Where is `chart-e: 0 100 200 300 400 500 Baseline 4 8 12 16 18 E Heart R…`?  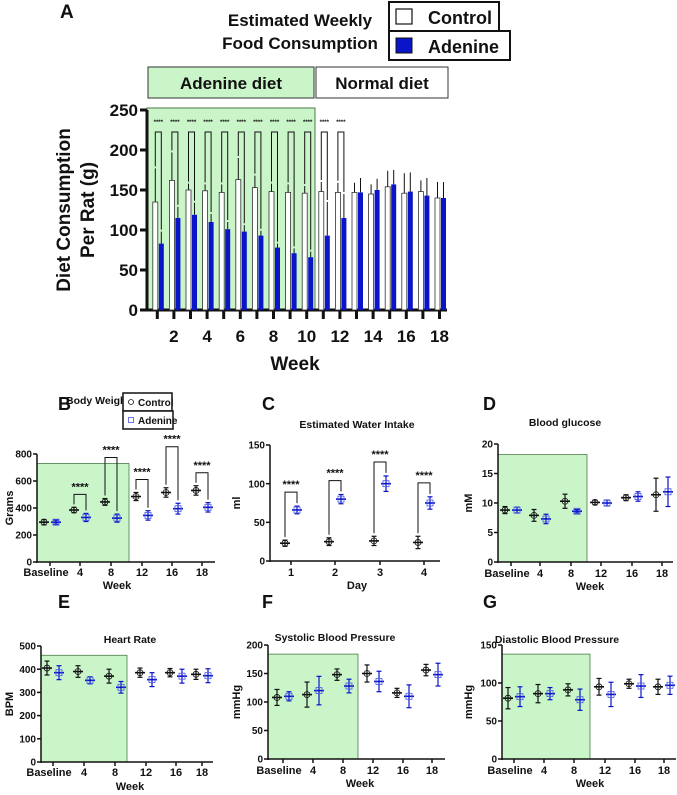
chart-e: 0 100 200 300 400 500 Baseline 4 8 12 16 18 E Heart R… is located at coordinates (108, 692).